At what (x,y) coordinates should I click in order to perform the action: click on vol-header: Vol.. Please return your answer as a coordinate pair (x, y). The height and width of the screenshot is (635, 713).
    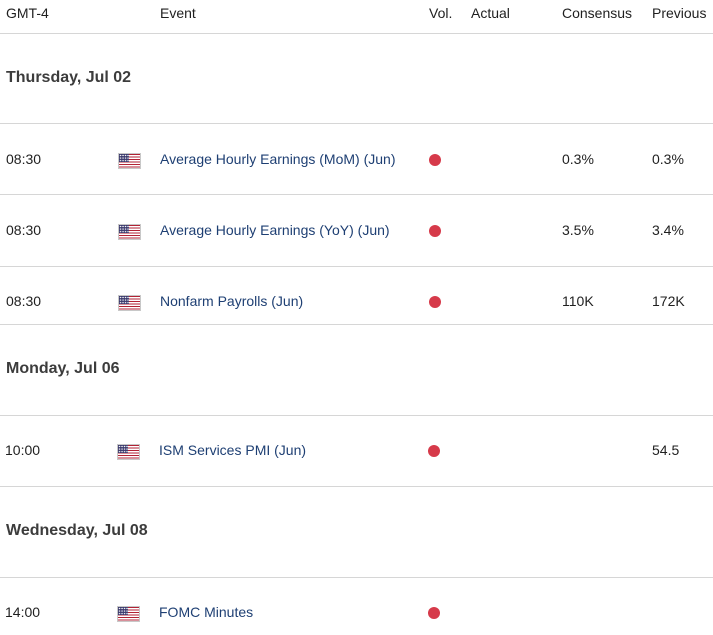
    Looking at the image, I should click on (441, 13).